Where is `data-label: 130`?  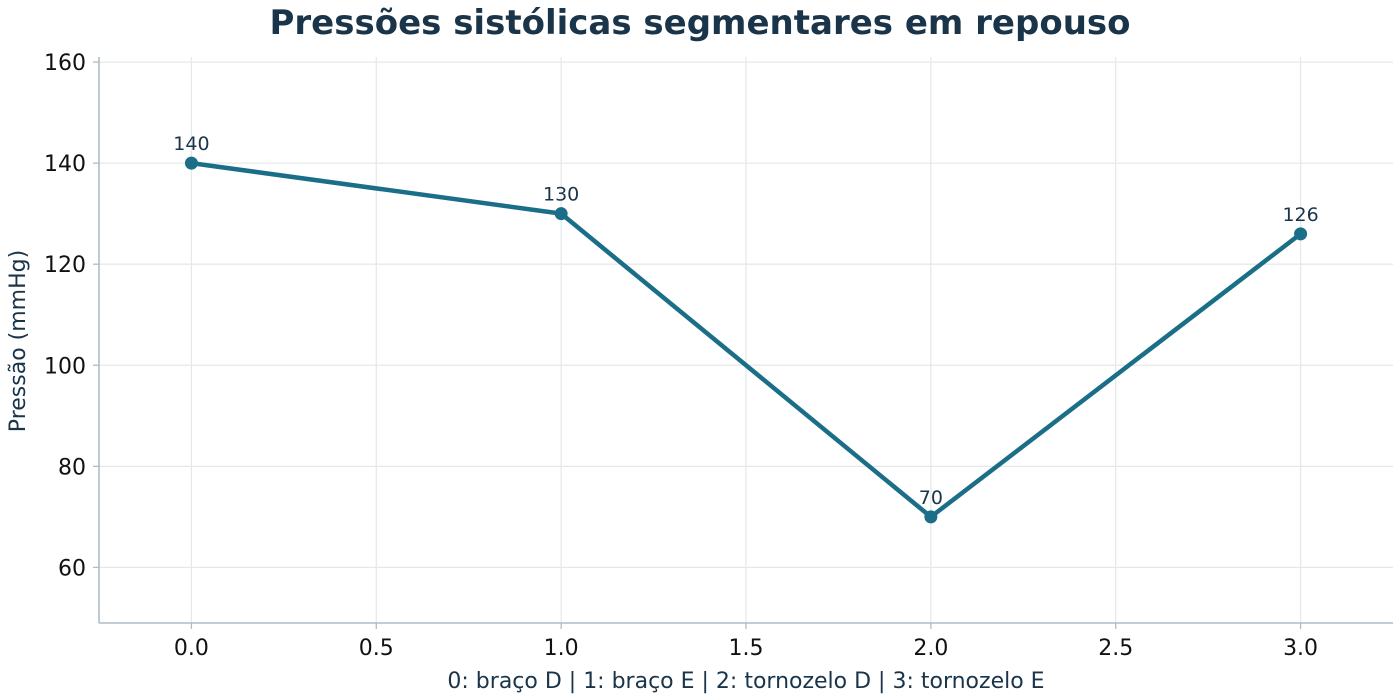 data-label: 130 is located at coordinates (561, 195).